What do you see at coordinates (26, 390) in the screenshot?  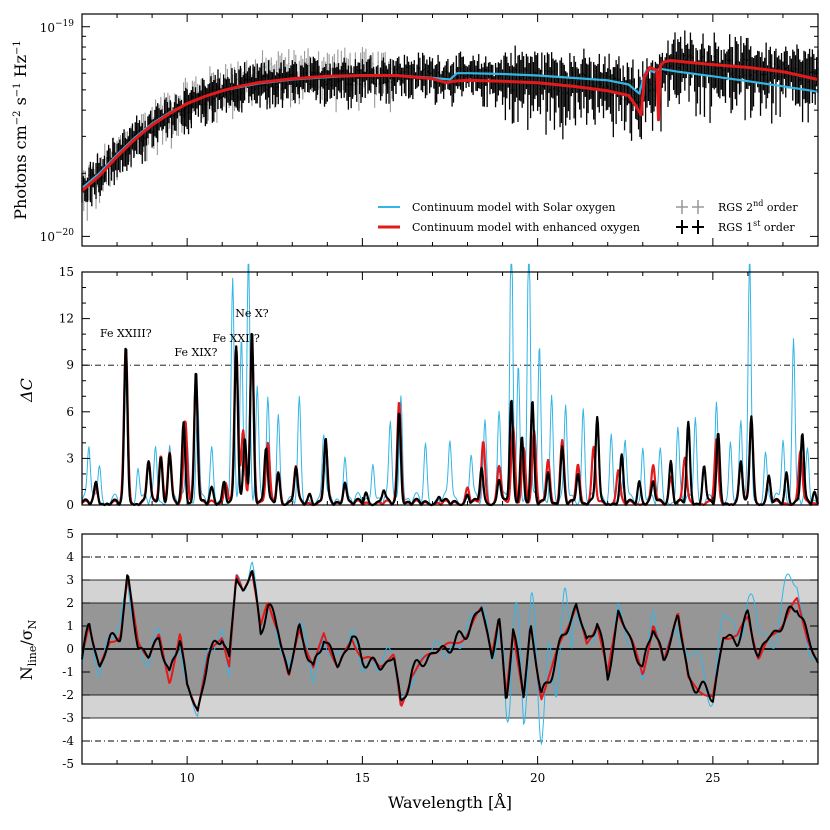 I see `delta-c-y-axis-title: ΔC` at bounding box center [26, 390].